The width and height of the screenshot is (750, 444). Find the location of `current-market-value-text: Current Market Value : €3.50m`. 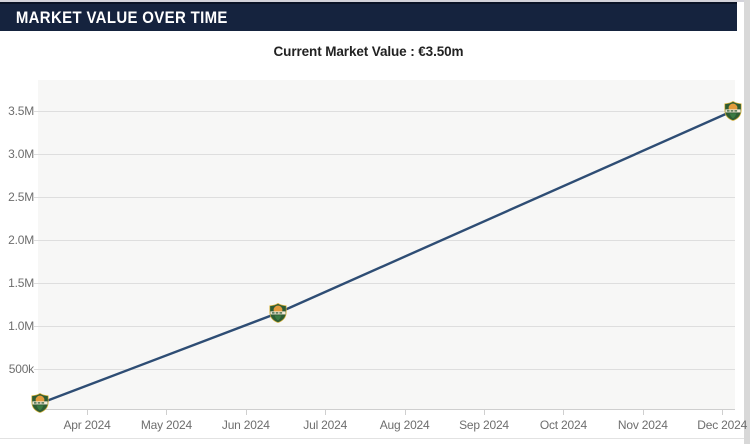

current-market-value-text: Current Market Value : €3.50m is located at coordinates (368, 51).